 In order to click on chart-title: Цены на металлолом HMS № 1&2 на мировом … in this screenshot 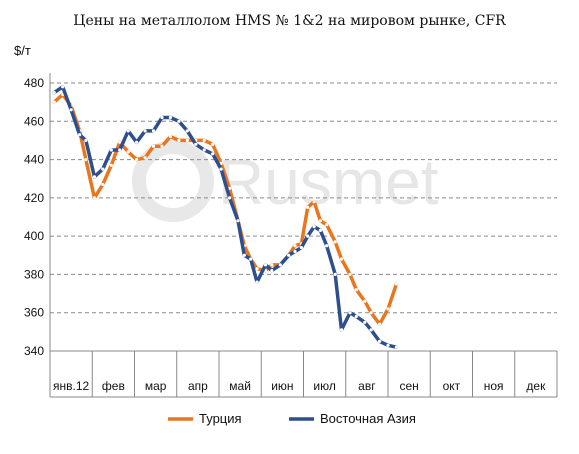, I will do `click(289, 21)`.